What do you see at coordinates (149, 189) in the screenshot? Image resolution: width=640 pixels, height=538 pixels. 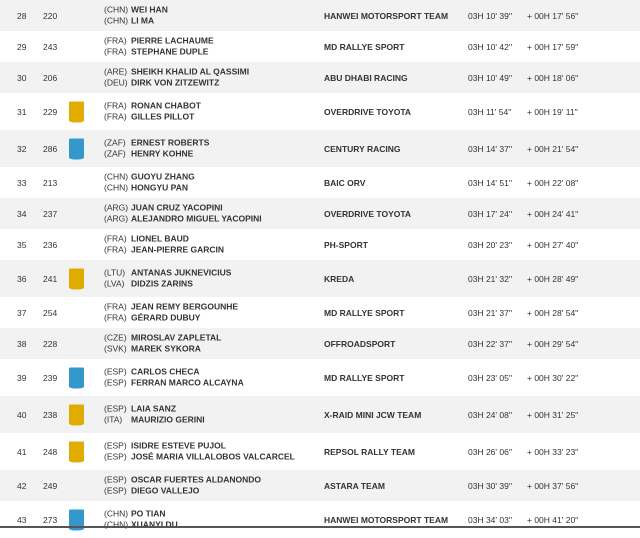 I see `co-driver: (CHN) HONGYU PAN` at bounding box center [149, 189].